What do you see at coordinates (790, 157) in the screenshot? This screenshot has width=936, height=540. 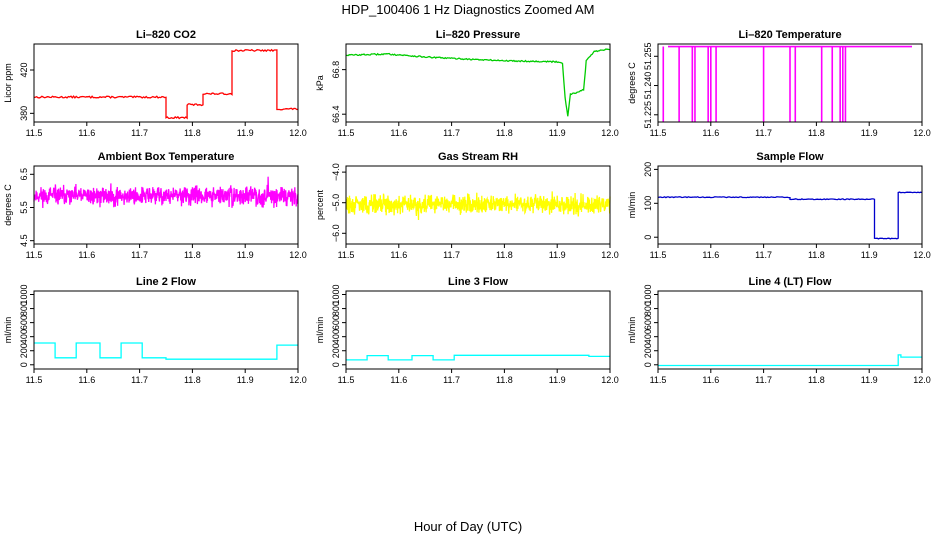 I see `panel-title: Sample Flow` at bounding box center [790, 157].